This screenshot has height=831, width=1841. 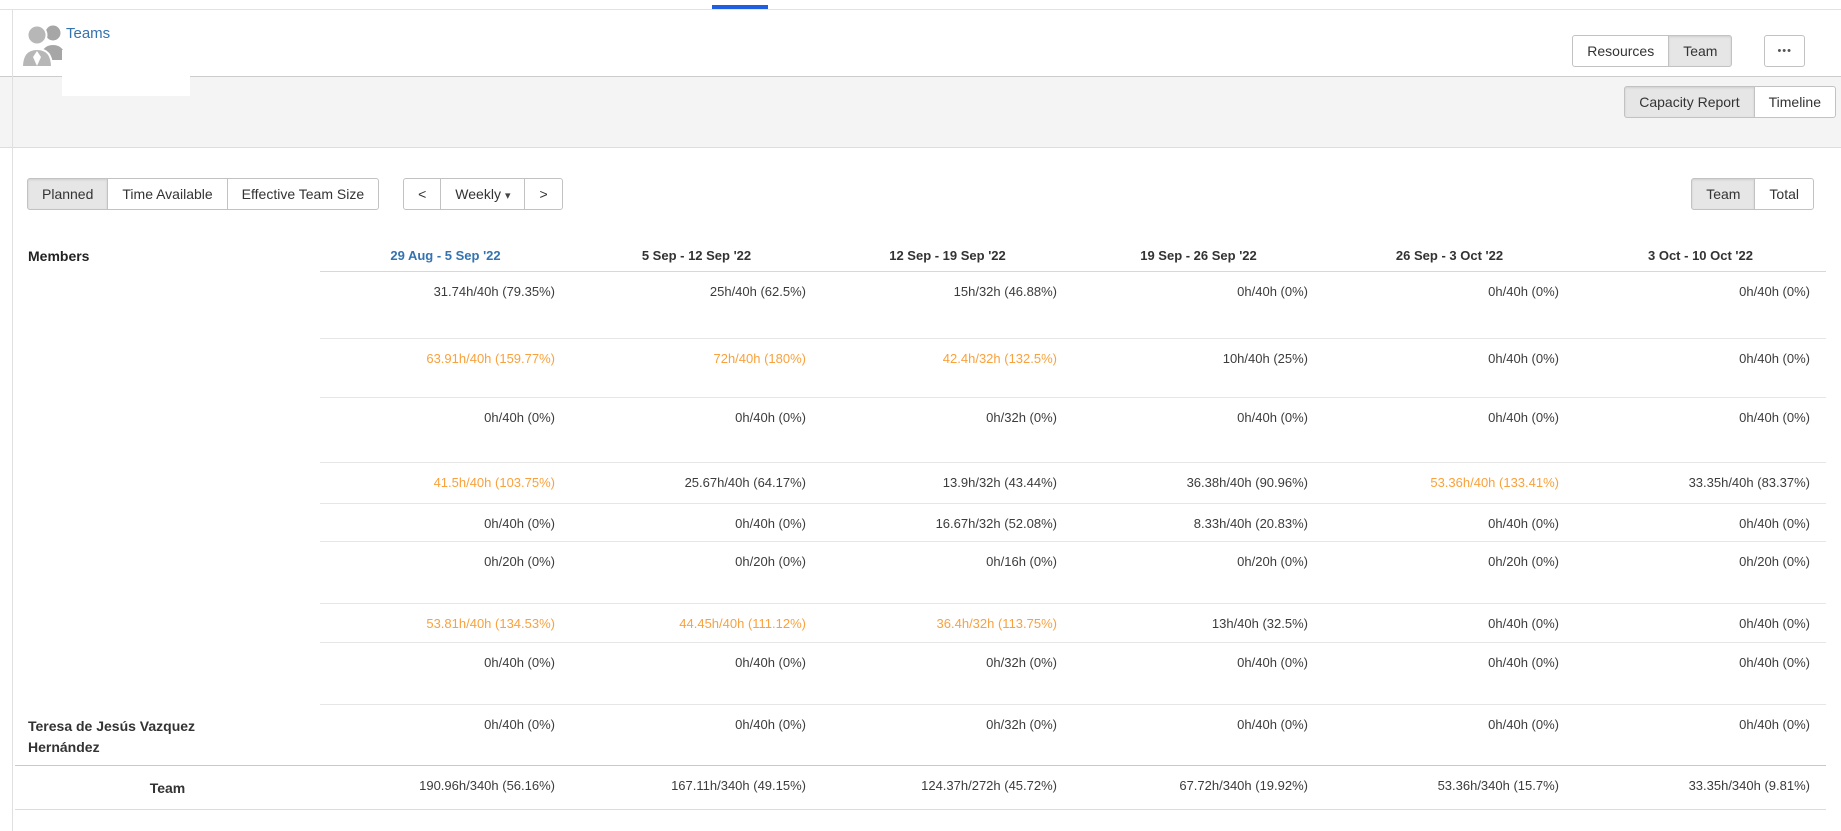 I want to click on week-column-header: 5 Sep - 12 Sep '22, so click(x=696, y=254).